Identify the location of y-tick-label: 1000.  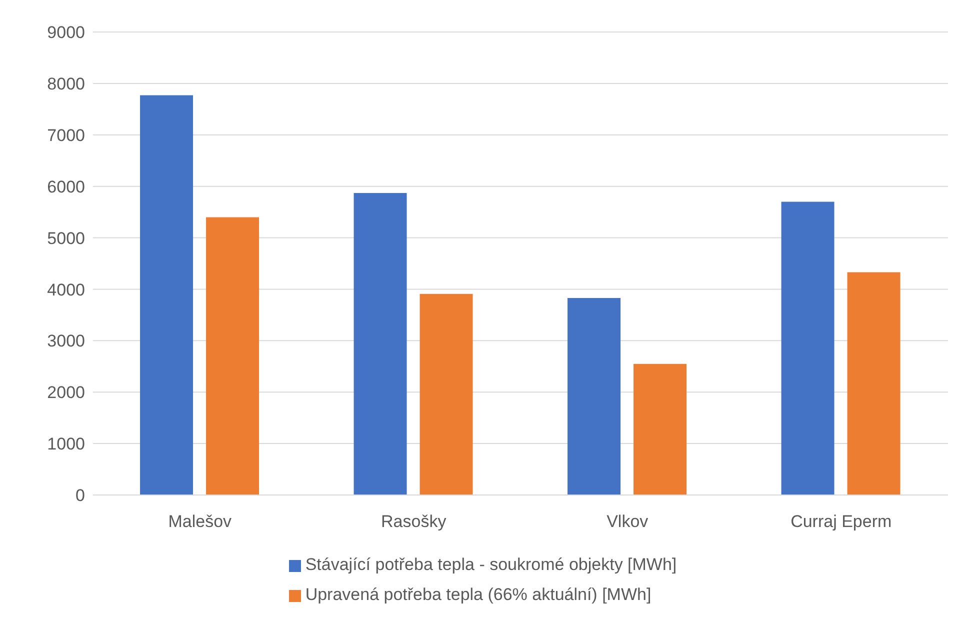
(66, 444).